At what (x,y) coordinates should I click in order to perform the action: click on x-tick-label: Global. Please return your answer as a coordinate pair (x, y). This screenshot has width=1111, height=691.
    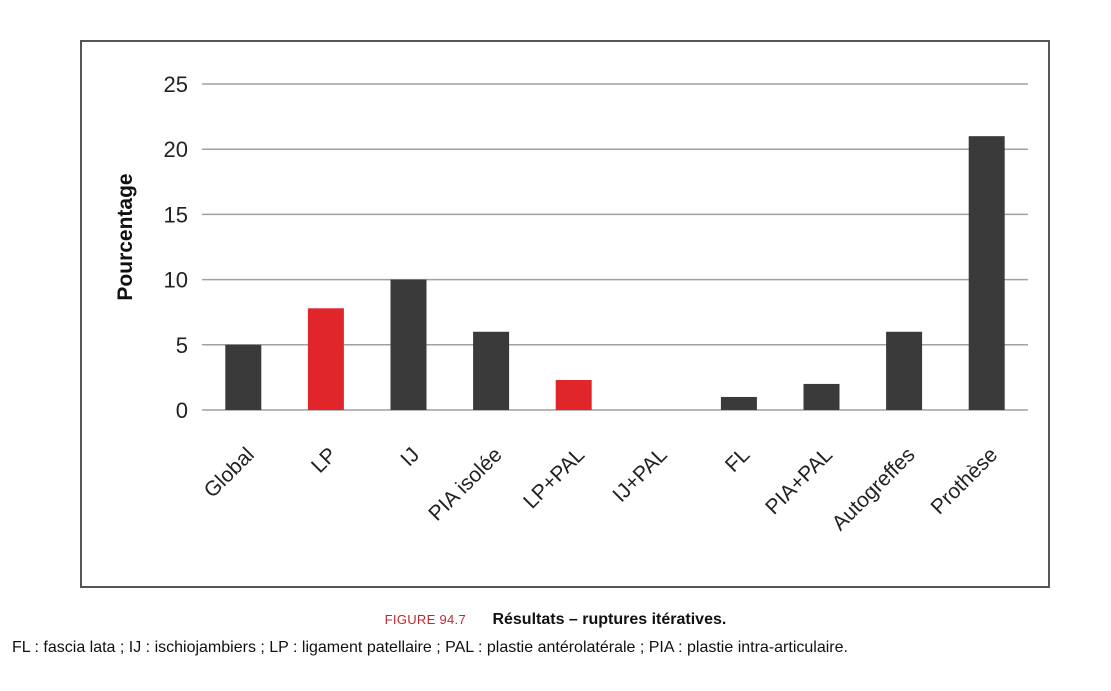
    Looking at the image, I should click on (229, 472).